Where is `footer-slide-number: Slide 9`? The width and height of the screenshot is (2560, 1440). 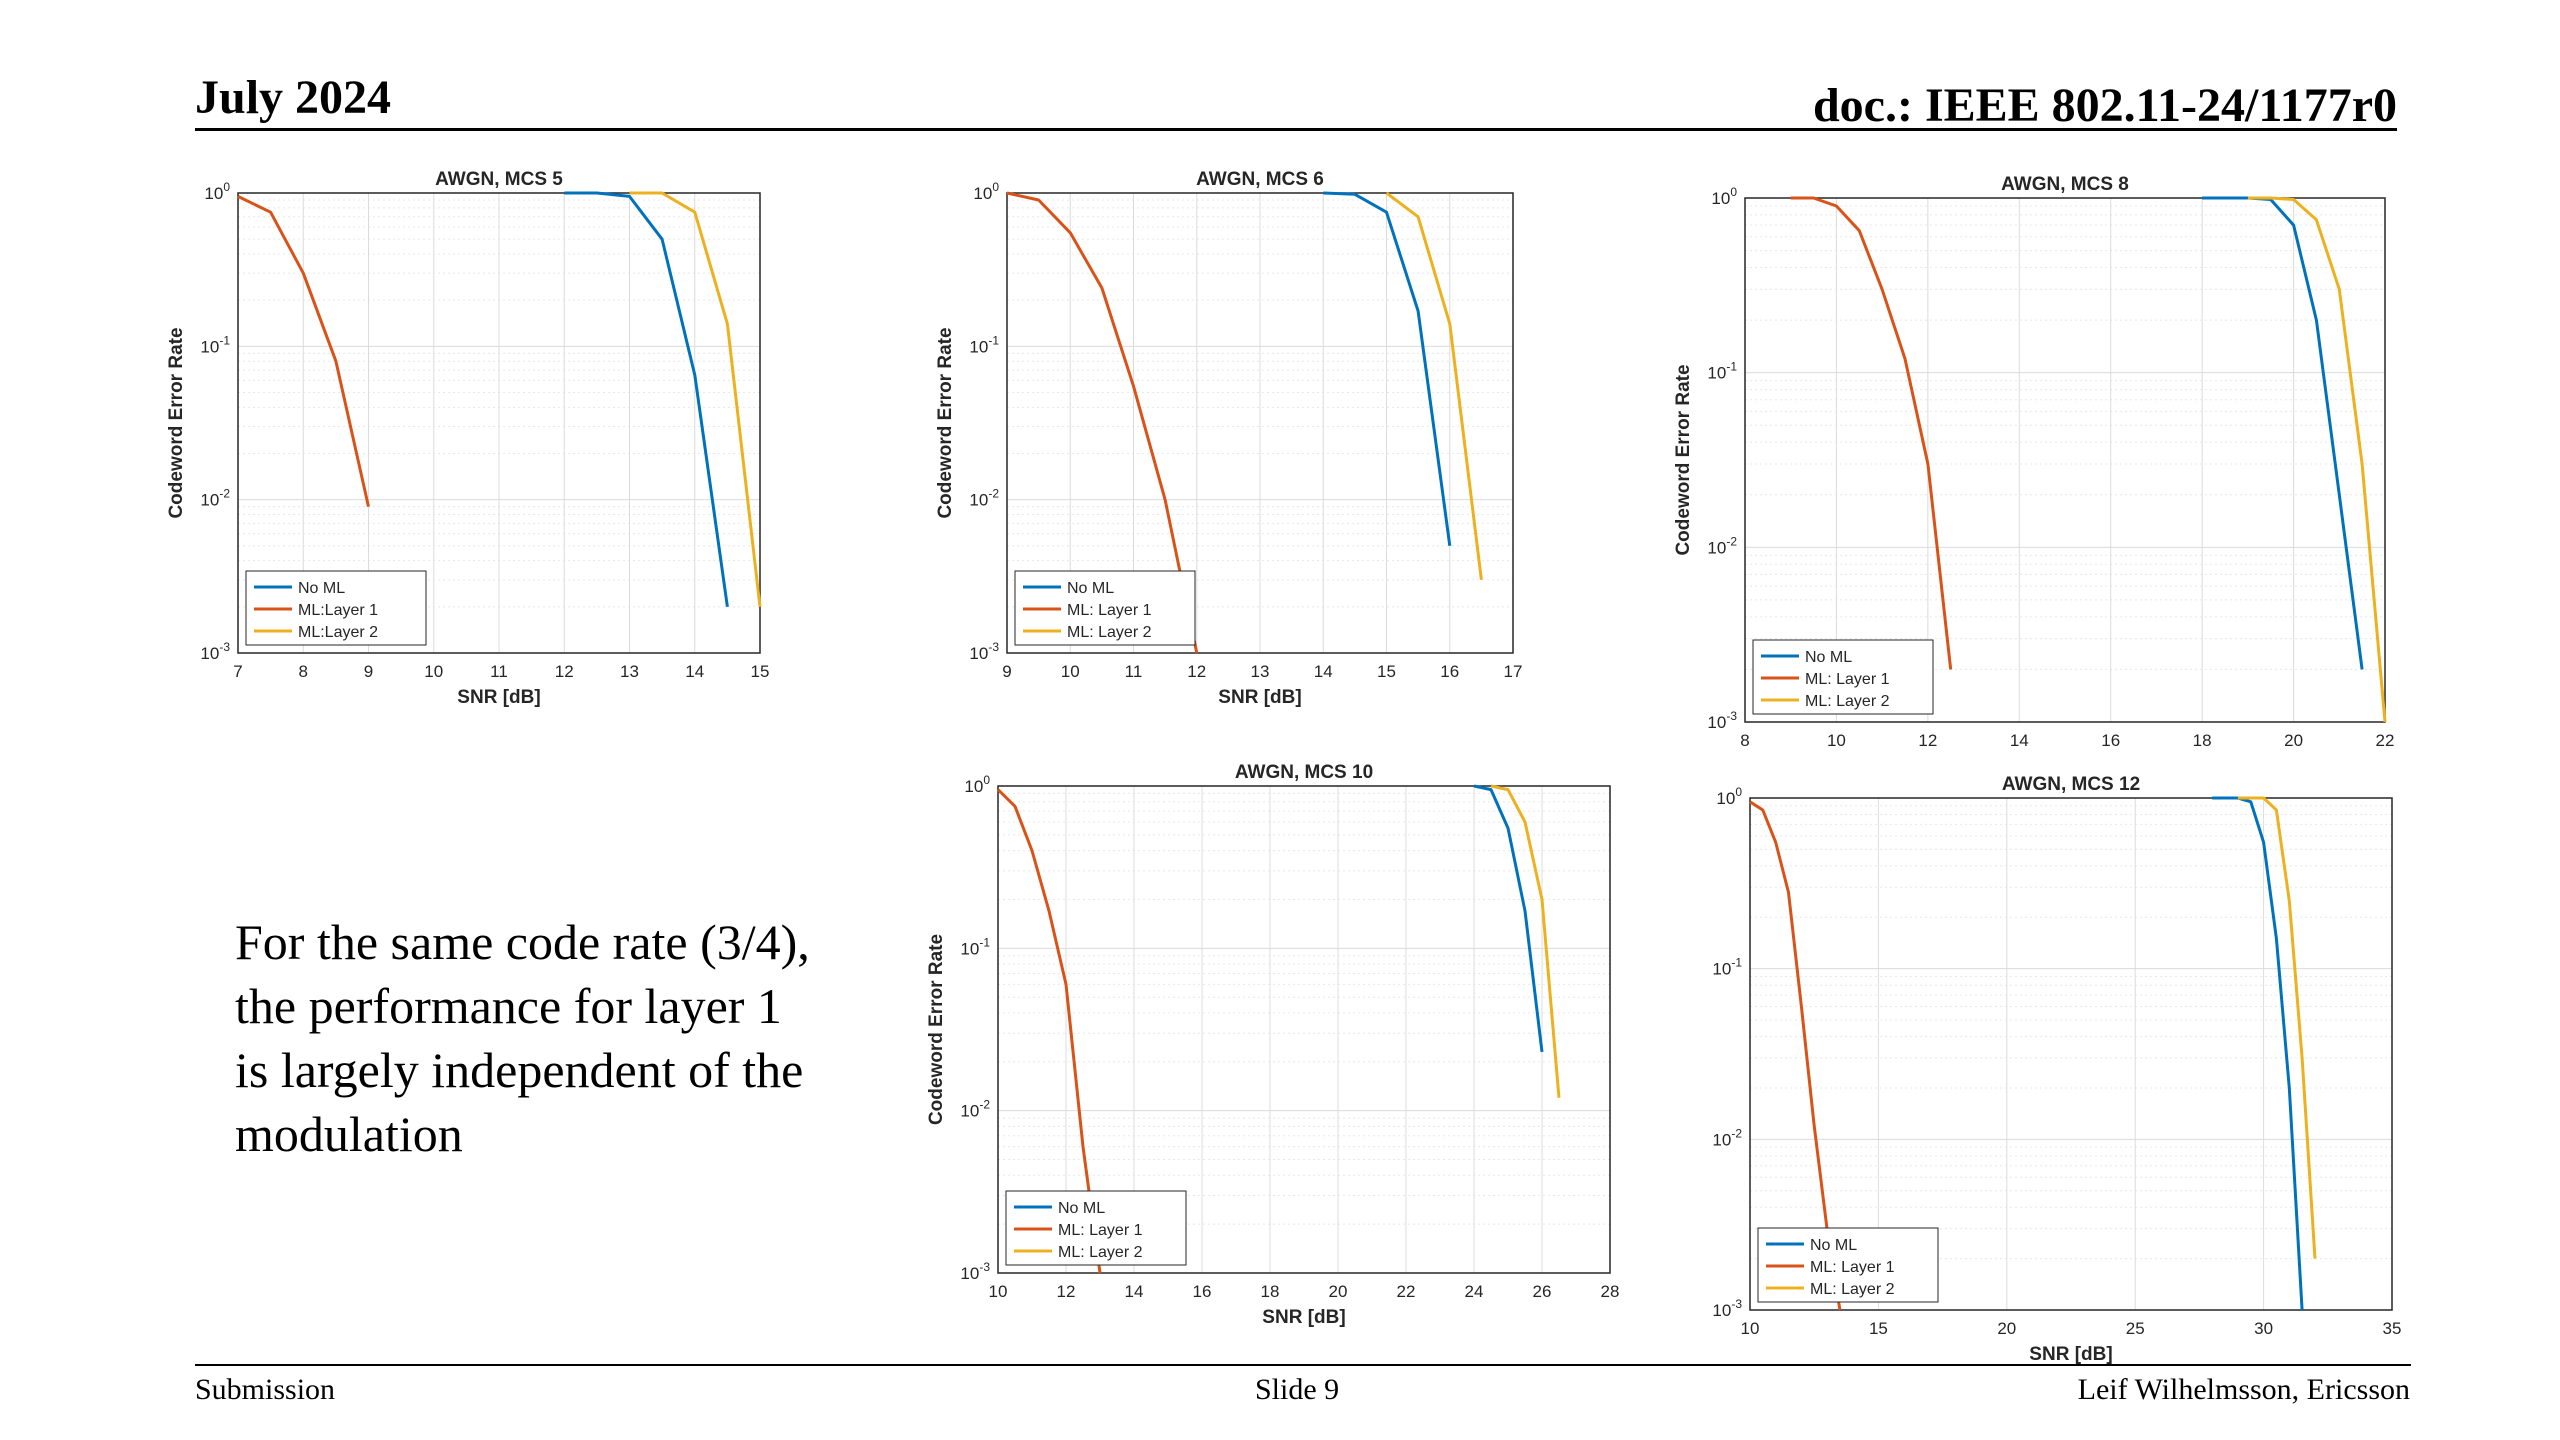
footer-slide-number: Slide 9 is located at coordinates (1297, 1389).